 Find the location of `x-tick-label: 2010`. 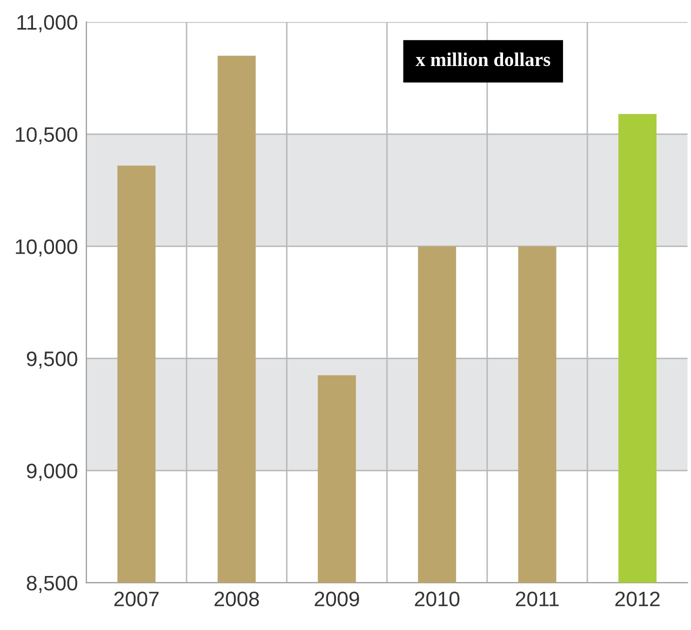

x-tick-label: 2010 is located at coordinates (437, 599).